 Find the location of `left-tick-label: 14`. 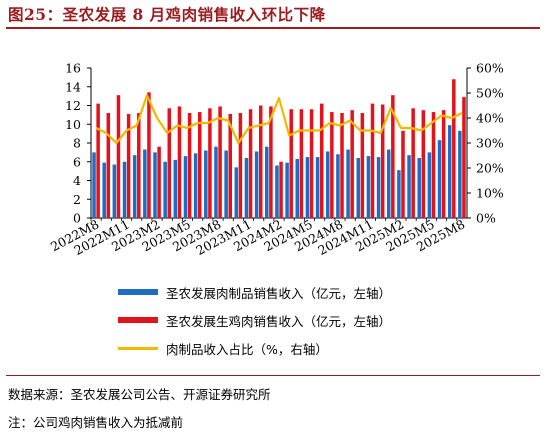

left-tick-label: 14 is located at coordinates (73, 86).